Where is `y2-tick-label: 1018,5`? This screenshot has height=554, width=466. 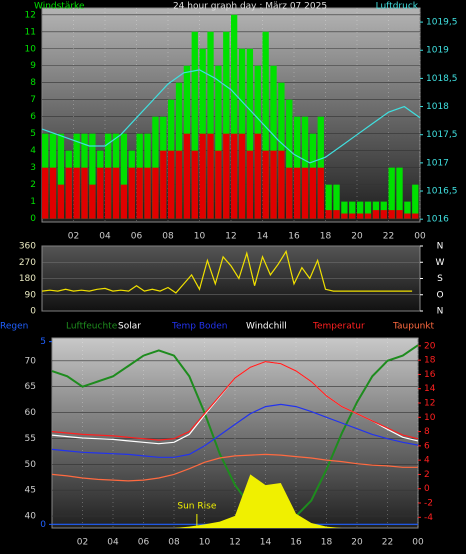
y2-tick-label: 1018,5 is located at coordinates (442, 79).